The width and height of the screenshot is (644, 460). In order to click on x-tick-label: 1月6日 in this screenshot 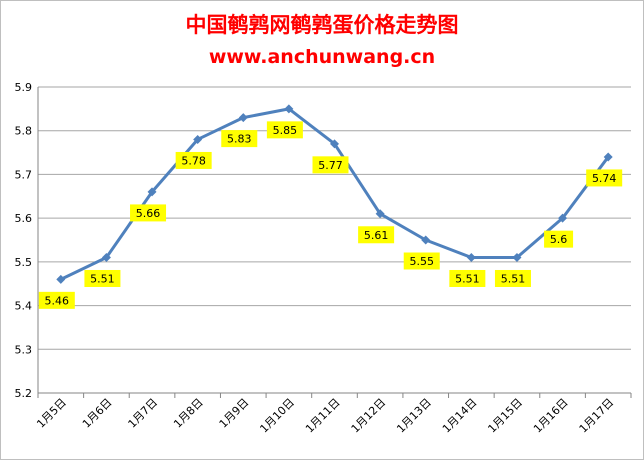, I will do `click(97, 413)`.